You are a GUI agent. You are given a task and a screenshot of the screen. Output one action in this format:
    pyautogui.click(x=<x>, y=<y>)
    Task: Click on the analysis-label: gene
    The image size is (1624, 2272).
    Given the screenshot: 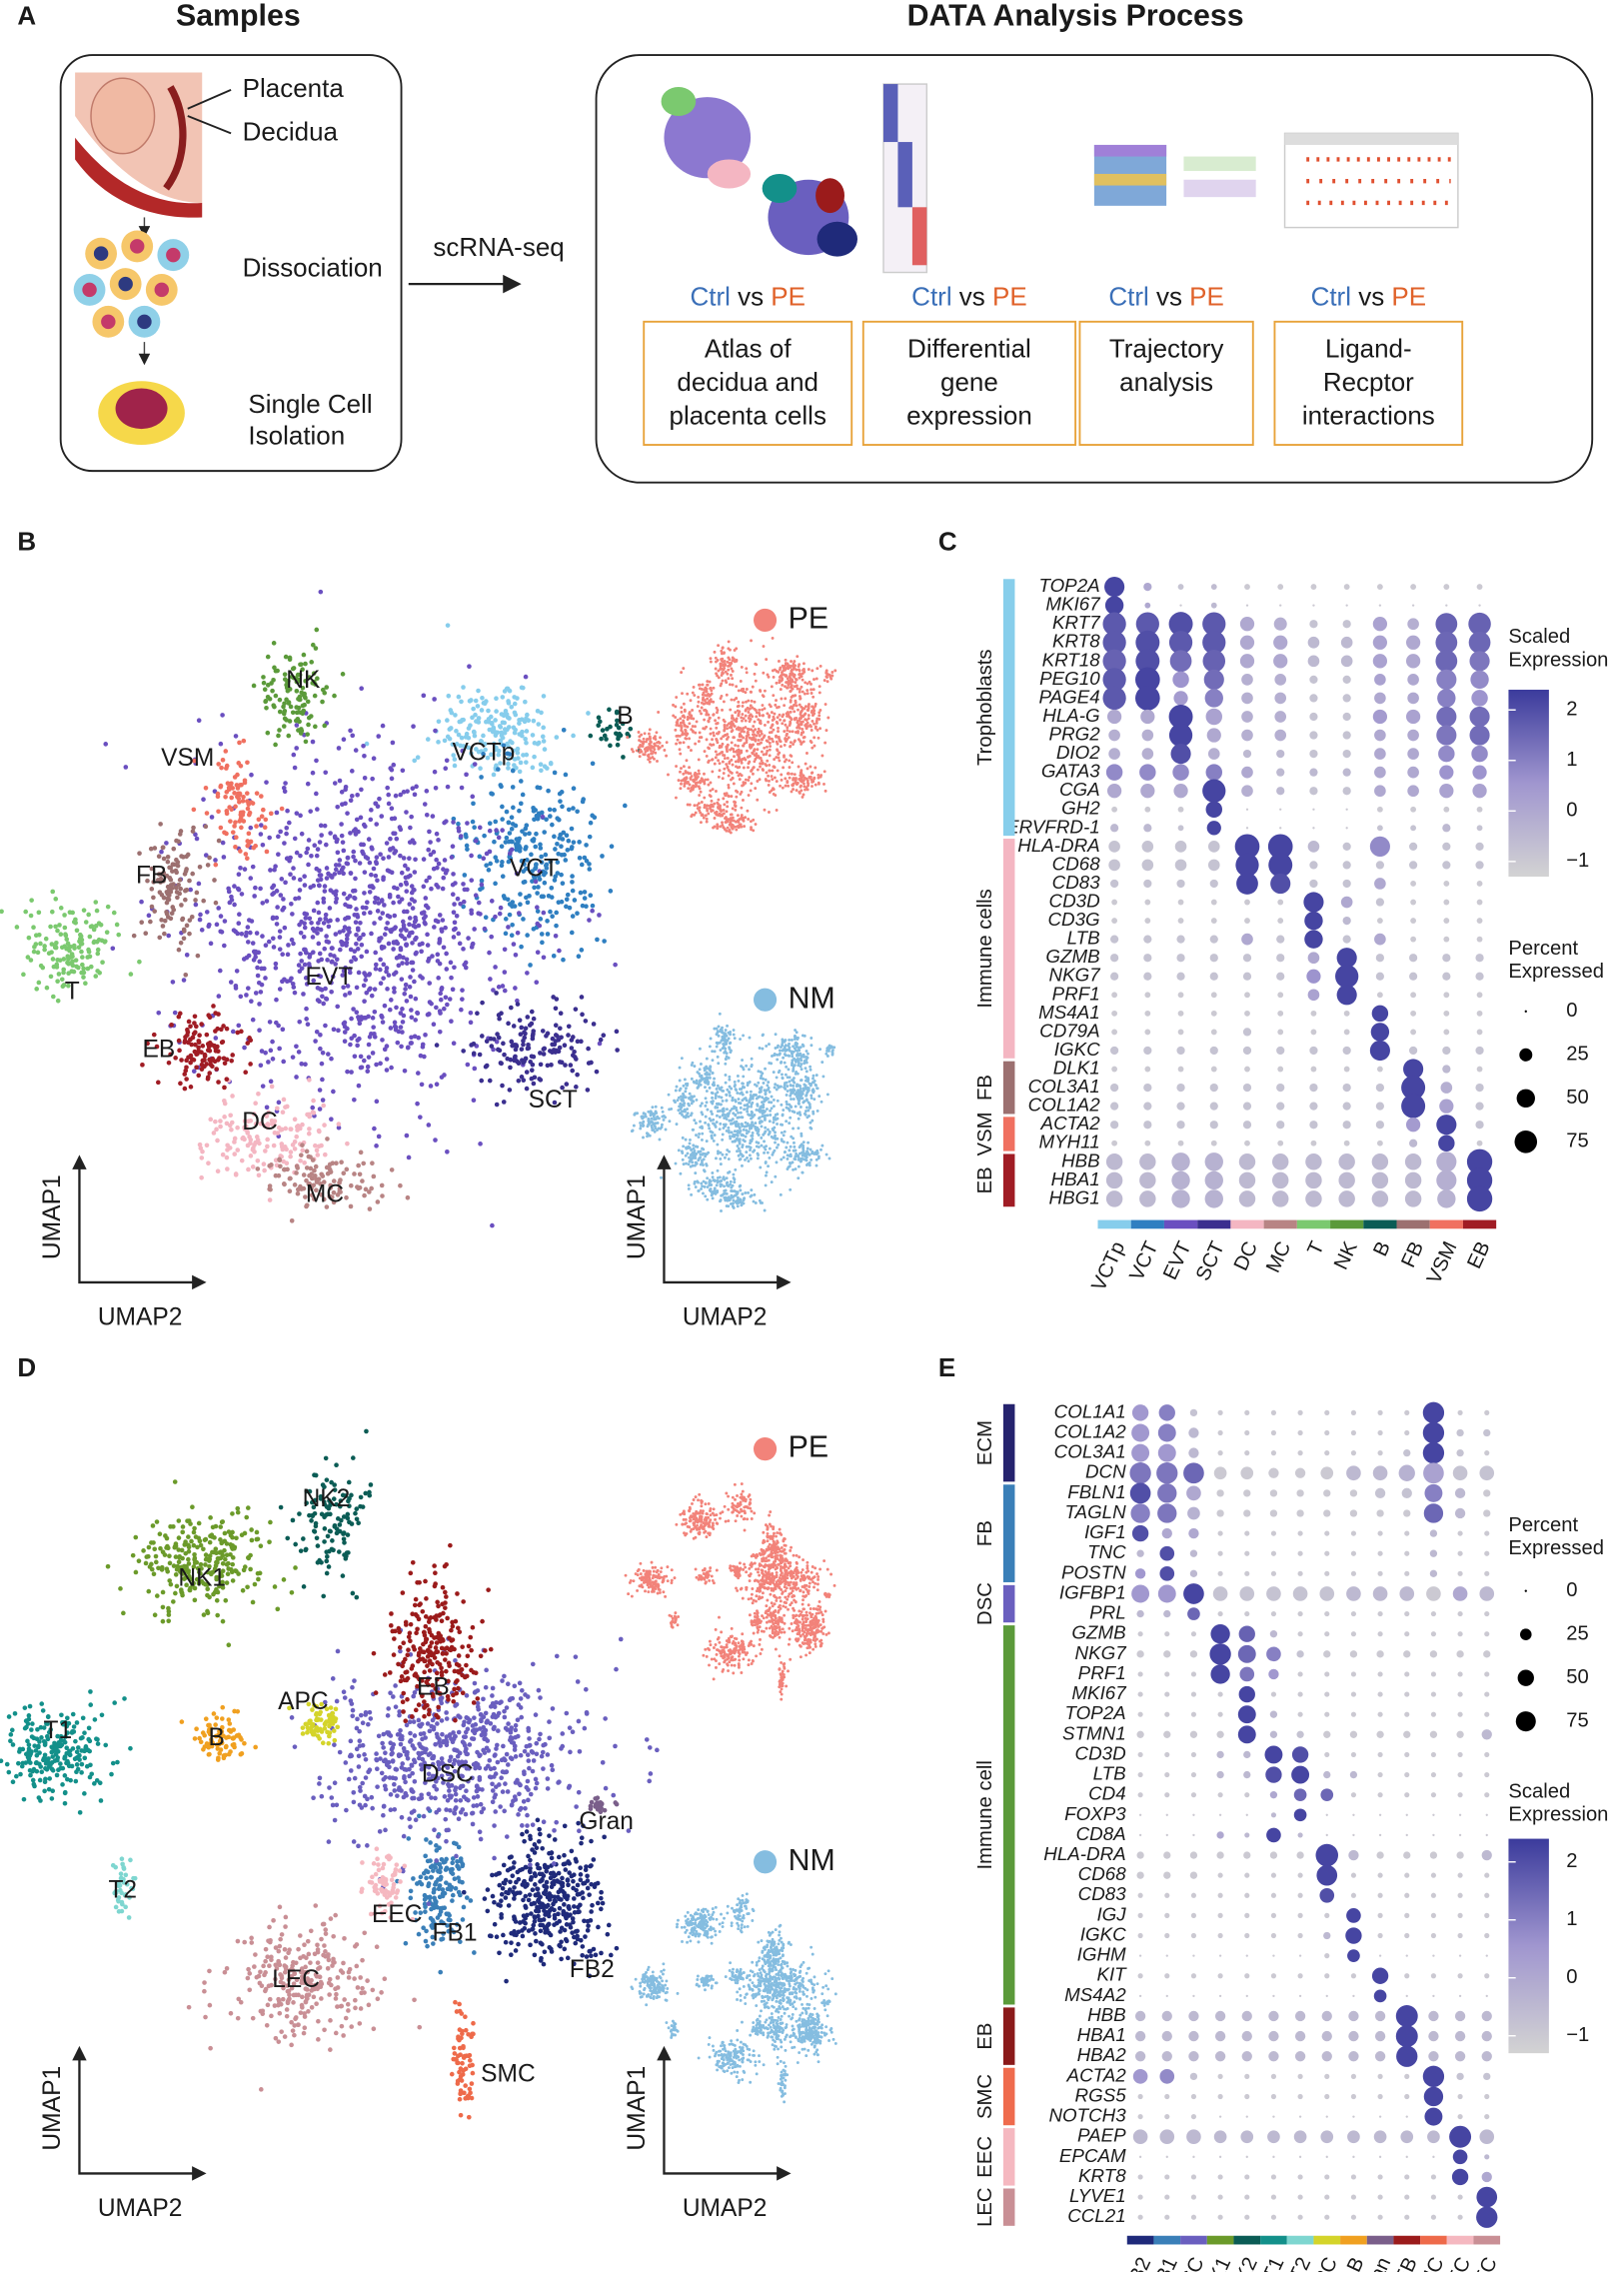 What is the action you would take?
    pyautogui.click(x=969, y=382)
    